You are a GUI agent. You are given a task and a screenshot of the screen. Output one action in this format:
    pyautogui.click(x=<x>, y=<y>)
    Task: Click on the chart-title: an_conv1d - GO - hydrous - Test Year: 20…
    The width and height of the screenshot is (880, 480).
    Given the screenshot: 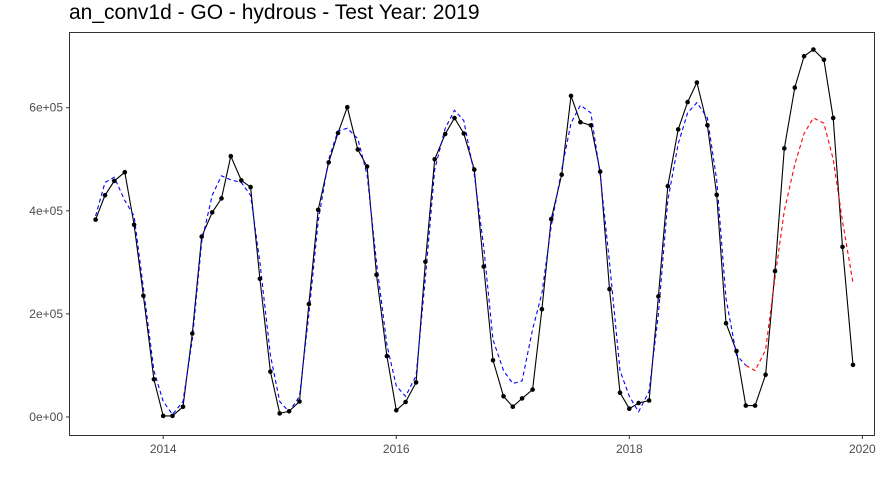 What is the action you would take?
    pyautogui.click(x=274, y=12)
    